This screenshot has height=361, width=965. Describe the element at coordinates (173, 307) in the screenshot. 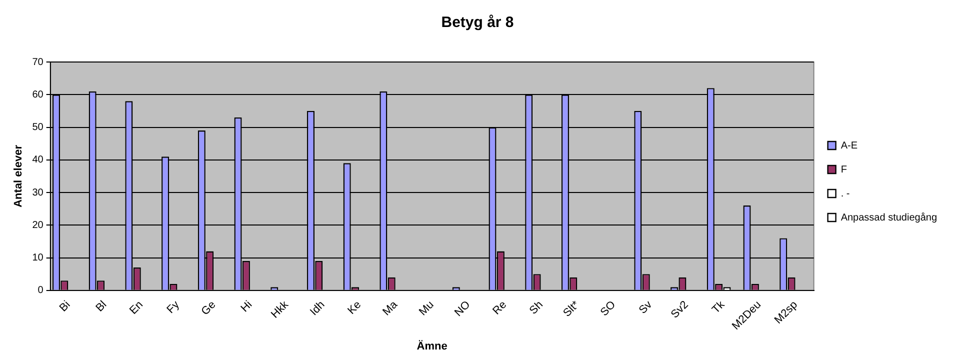

I see `x-tick-label: Fy` at that location.